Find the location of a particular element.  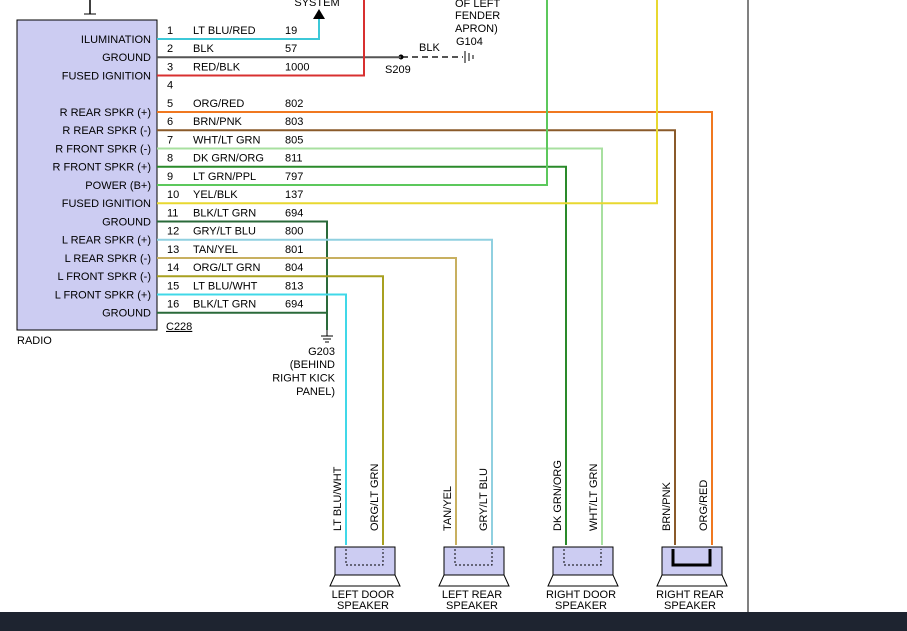

pin-label: L REAR SPKR (-) is located at coordinates (108, 259).